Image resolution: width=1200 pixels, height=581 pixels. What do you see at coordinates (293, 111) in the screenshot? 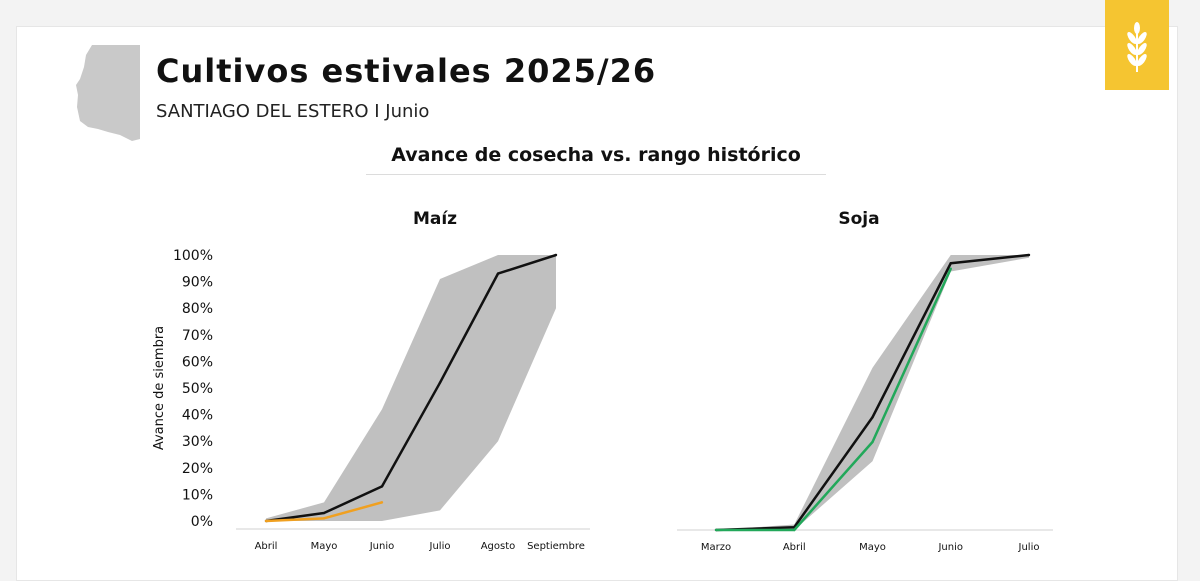
I see `page-subtitle: SANTIAGO DEL ESTERO I Junio` at bounding box center [293, 111].